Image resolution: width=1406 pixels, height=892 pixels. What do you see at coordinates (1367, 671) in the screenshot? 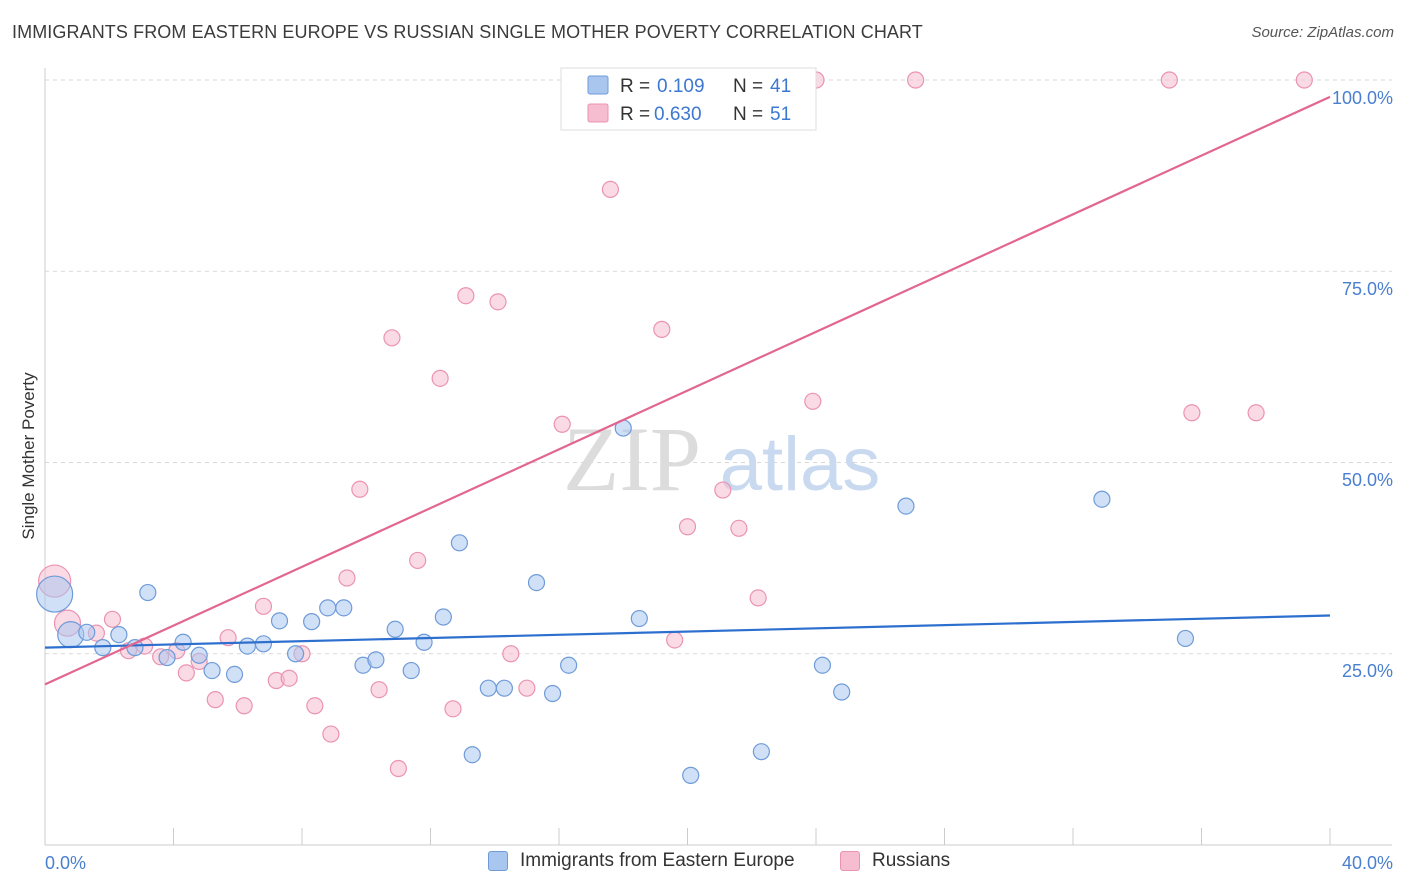
I see `y-tick-label: 25.0%` at bounding box center [1367, 671].